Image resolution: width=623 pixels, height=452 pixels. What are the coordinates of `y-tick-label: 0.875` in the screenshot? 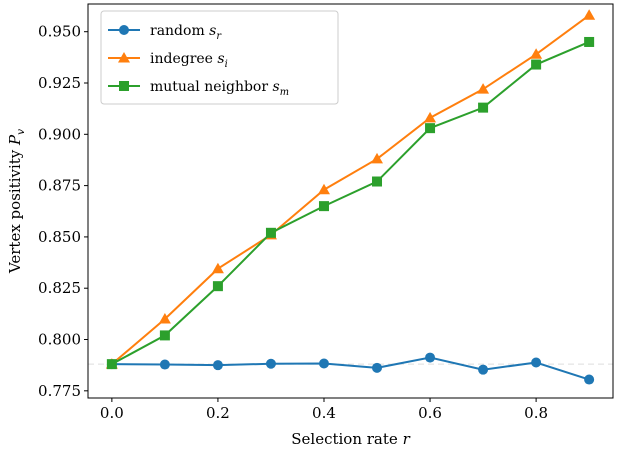 It's located at (59, 186).